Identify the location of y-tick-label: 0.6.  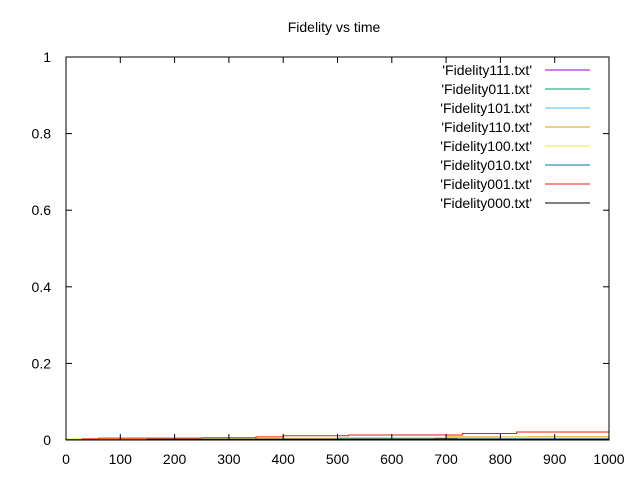
(42, 210).